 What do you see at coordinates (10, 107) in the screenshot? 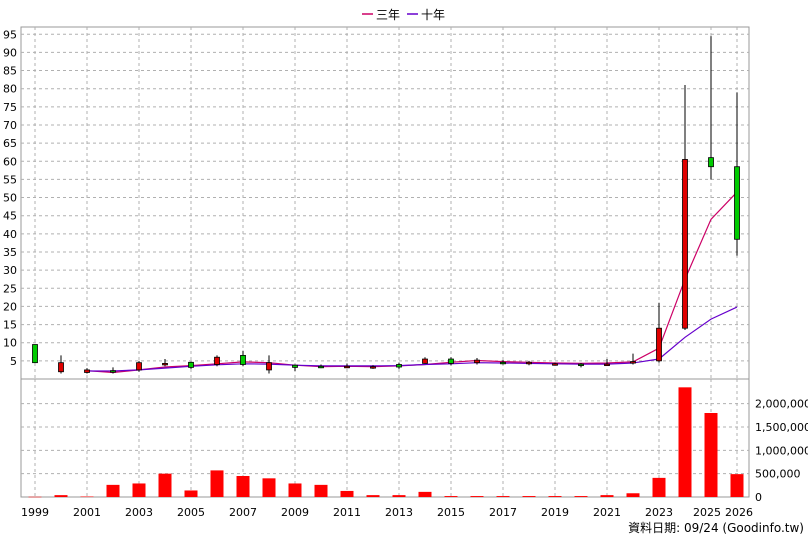
I see `price-tick-label: 75` at bounding box center [10, 107].